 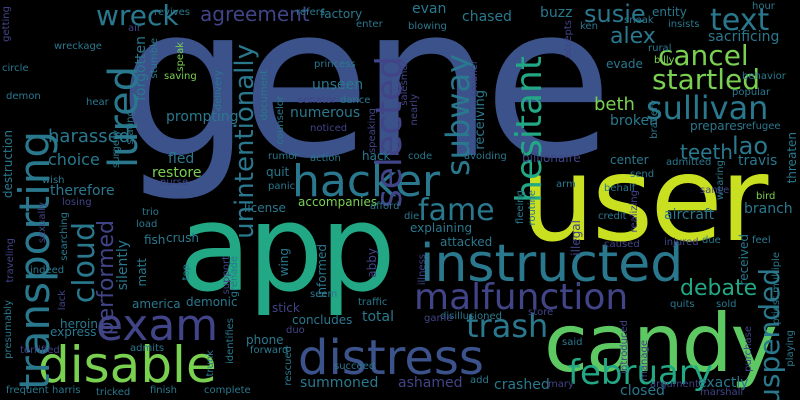 I want to click on word-load: load, so click(x=147, y=224).